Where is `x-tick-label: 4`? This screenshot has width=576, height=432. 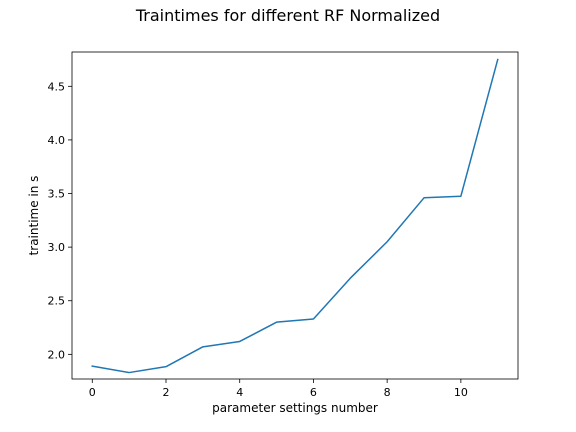
x-tick-label: 4 is located at coordinates (239, 392).